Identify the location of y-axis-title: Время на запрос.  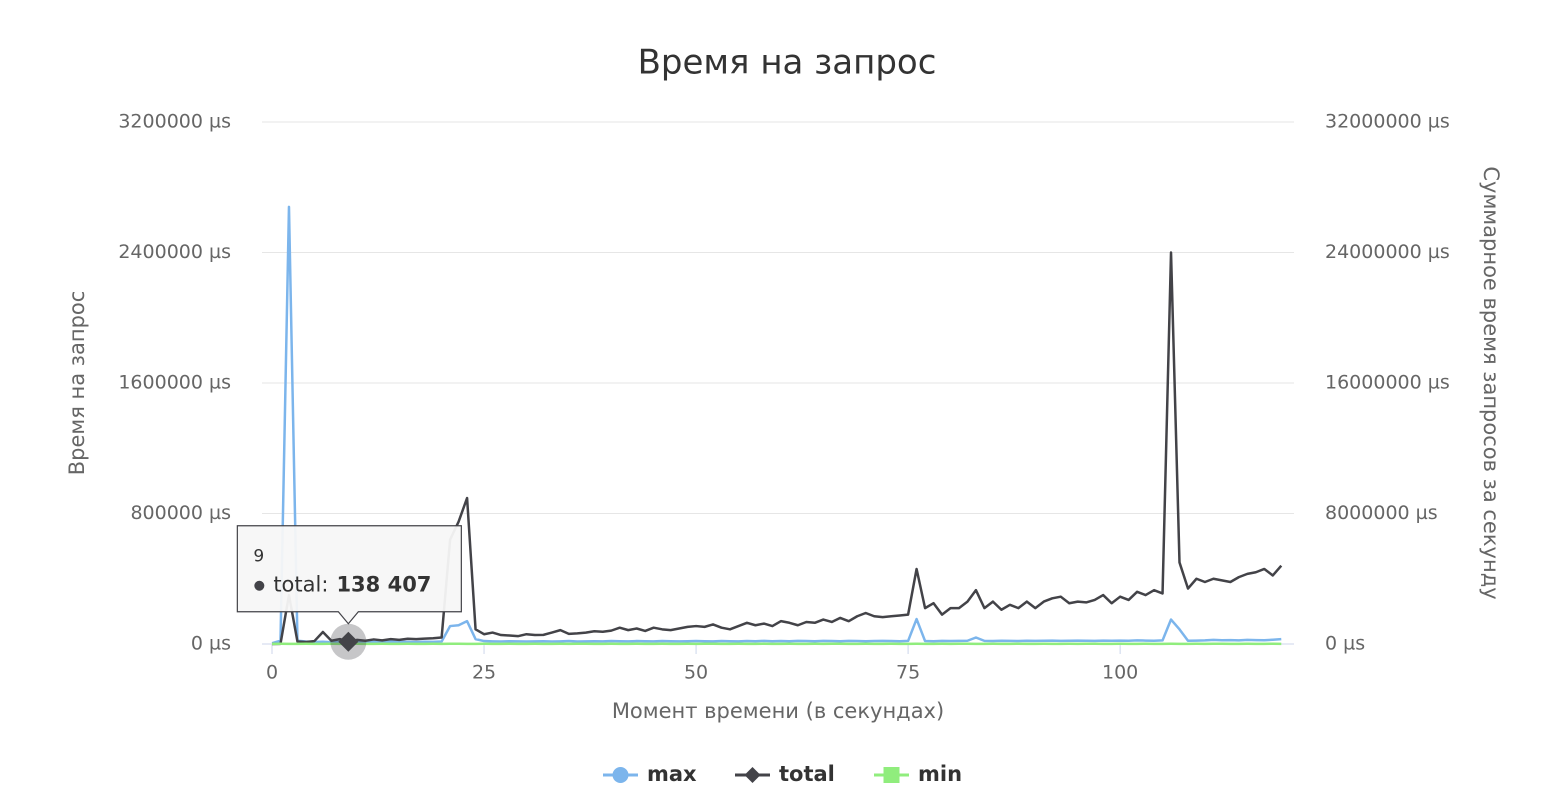
(77, 383).